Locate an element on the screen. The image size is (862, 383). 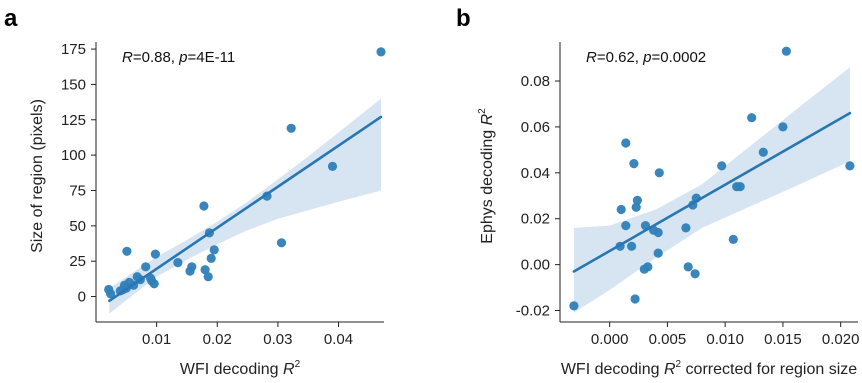
panel-a-stats-r-symbol: R is located at coordinates (127, 57).